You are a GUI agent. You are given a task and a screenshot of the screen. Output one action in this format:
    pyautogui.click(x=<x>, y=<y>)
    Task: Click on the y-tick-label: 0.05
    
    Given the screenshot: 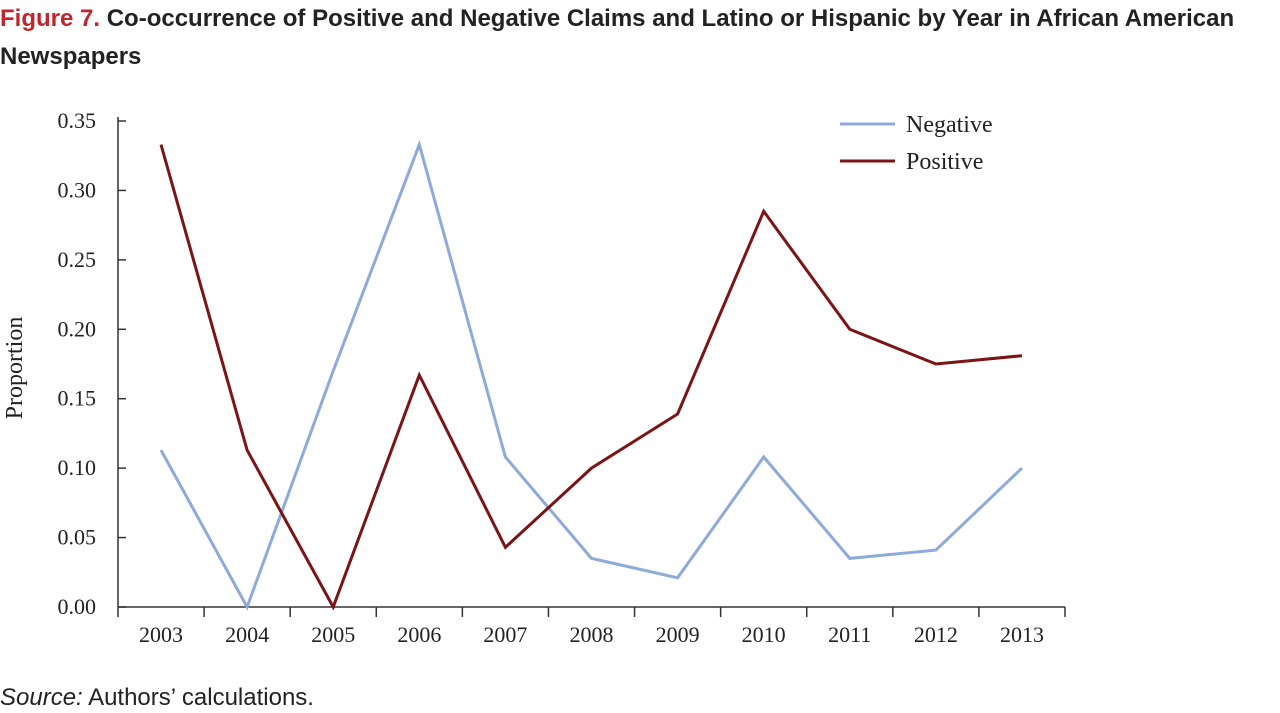 What is the action you would take?
    pyautogui.click(x=77, y=537)
    